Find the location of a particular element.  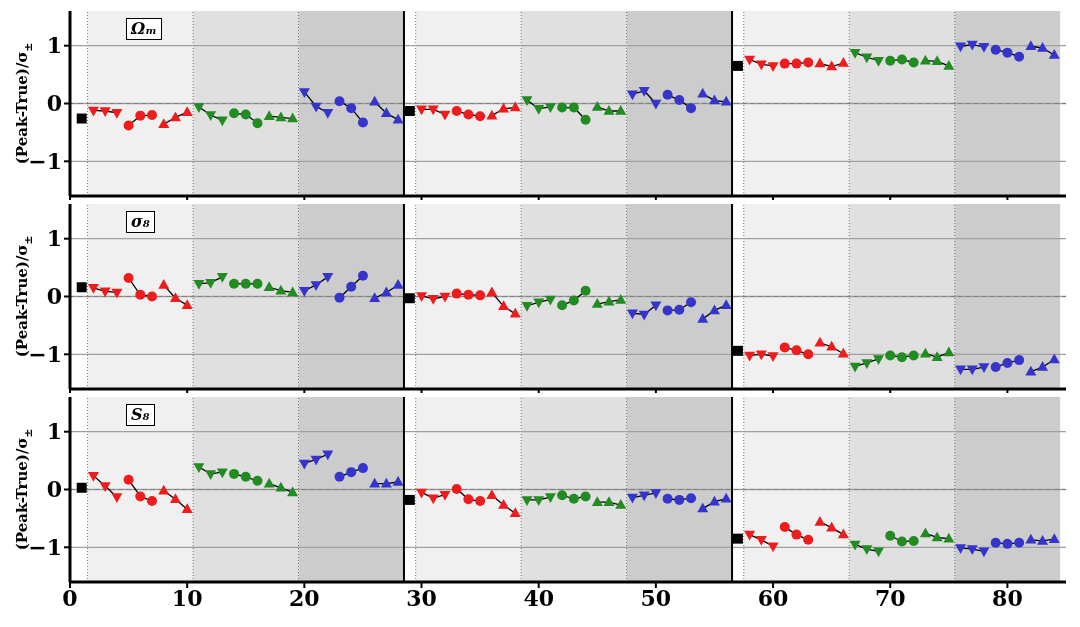

x-tick-label: 60 is located at coordinates (773, 597).